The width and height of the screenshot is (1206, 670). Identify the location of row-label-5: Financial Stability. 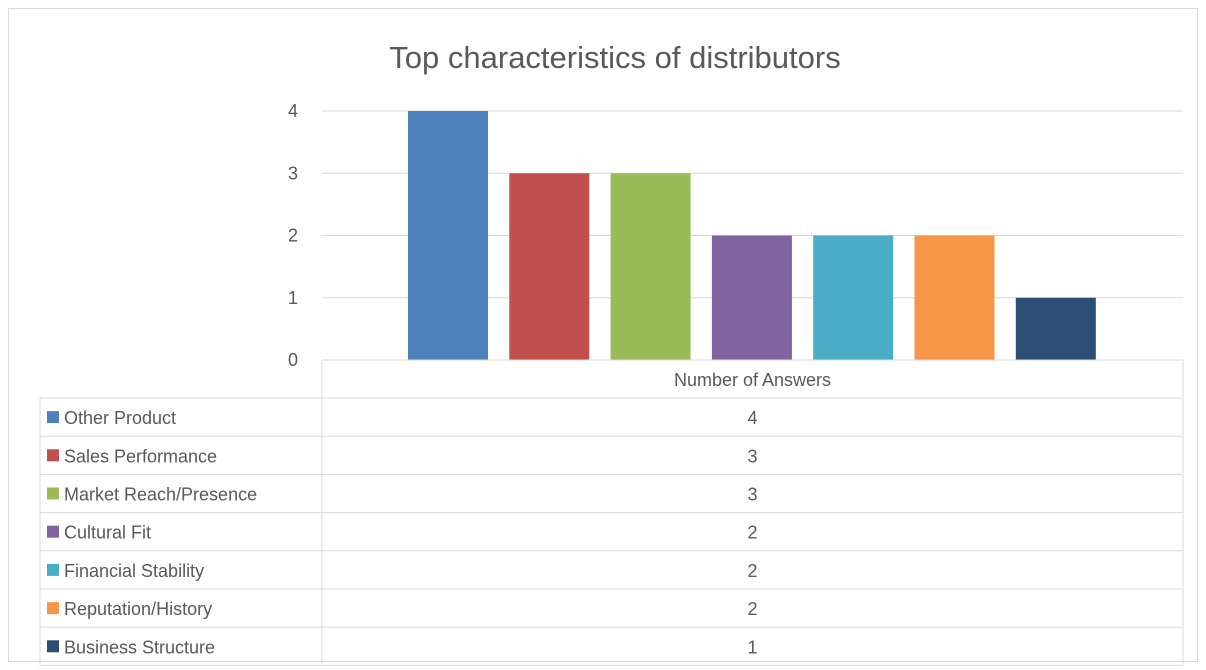
(134, 571).